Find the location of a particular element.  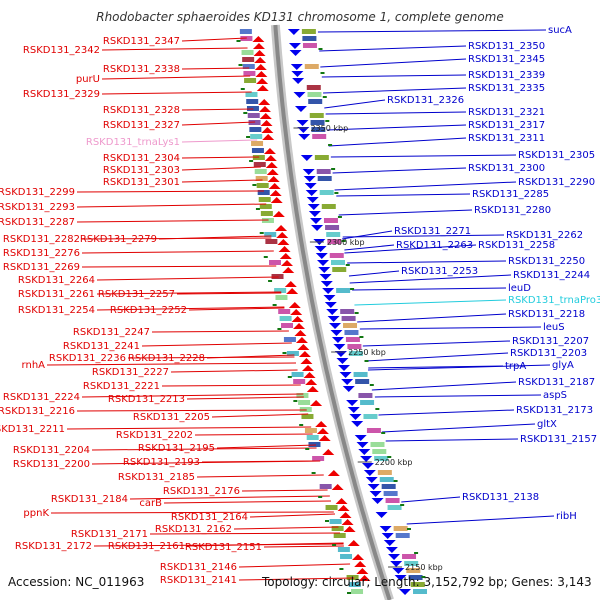

left-gene-label: RSKD131_2261 is located at coordinates (56, 294).